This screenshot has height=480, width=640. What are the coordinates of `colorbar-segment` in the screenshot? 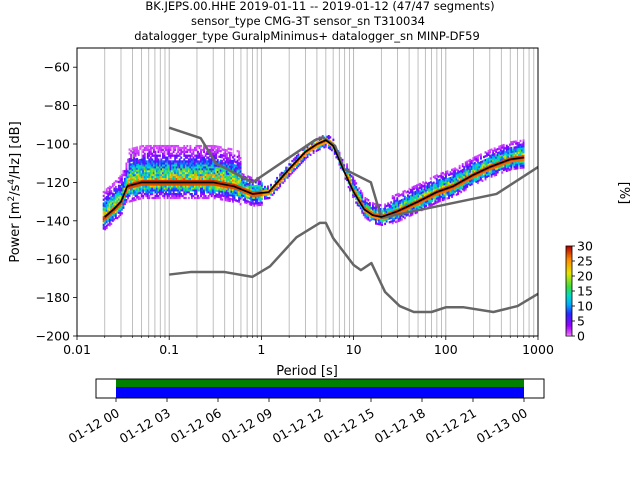 It's located at (569, 274).